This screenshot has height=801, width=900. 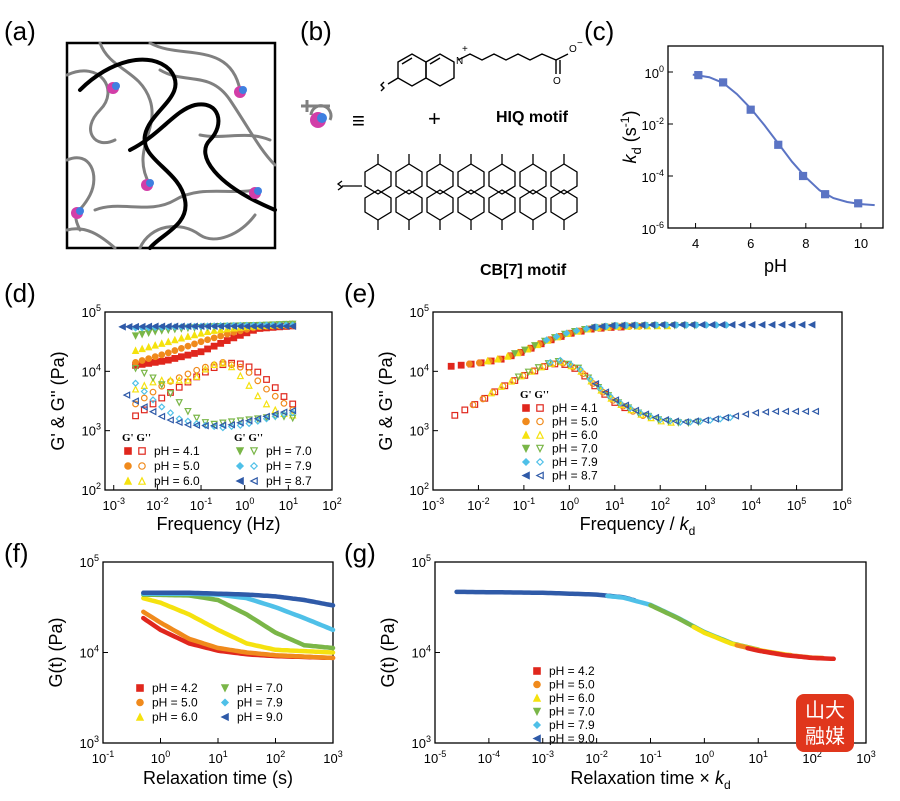 I want to click on x-tick-label: 10⁰, so click(x=704, y=757).